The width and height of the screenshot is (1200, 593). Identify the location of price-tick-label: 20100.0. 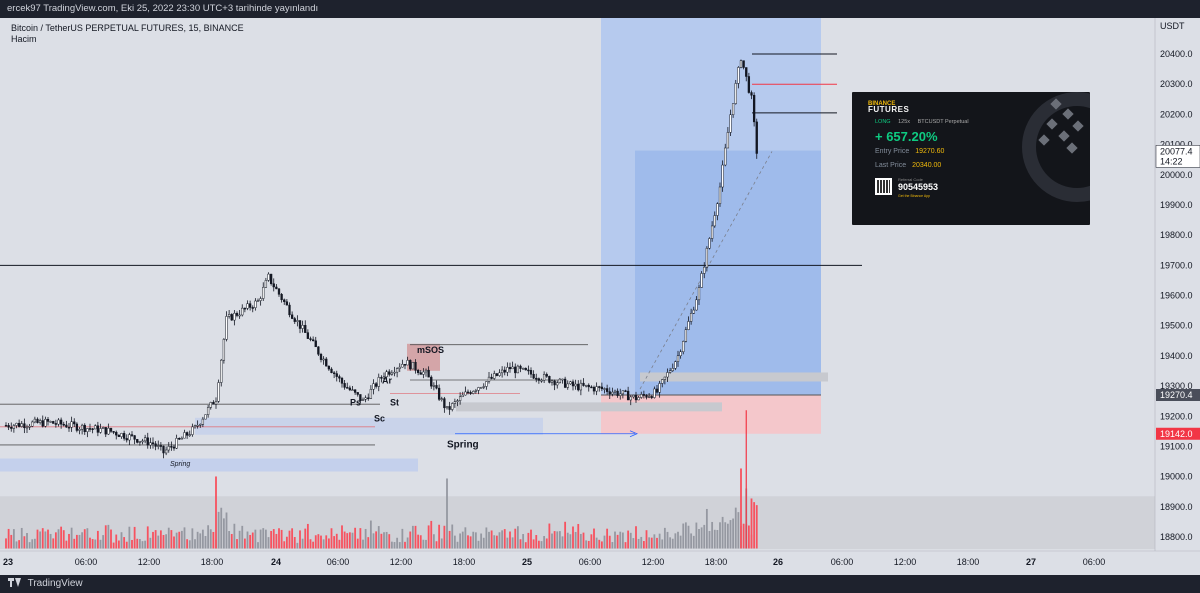
(1176, 145).